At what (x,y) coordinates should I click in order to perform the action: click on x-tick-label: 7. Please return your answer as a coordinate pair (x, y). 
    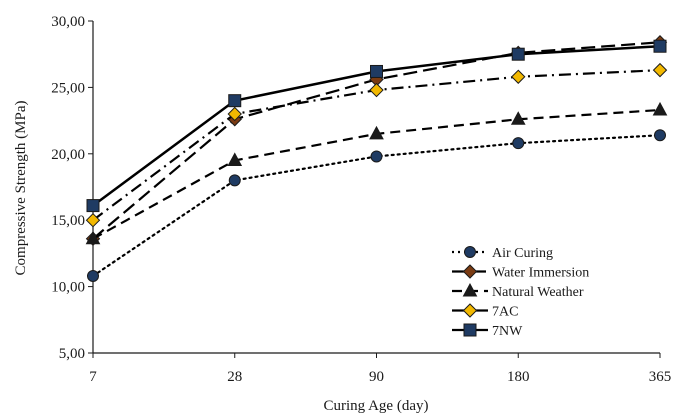
    Looking at the image, I should click on (93, 377).